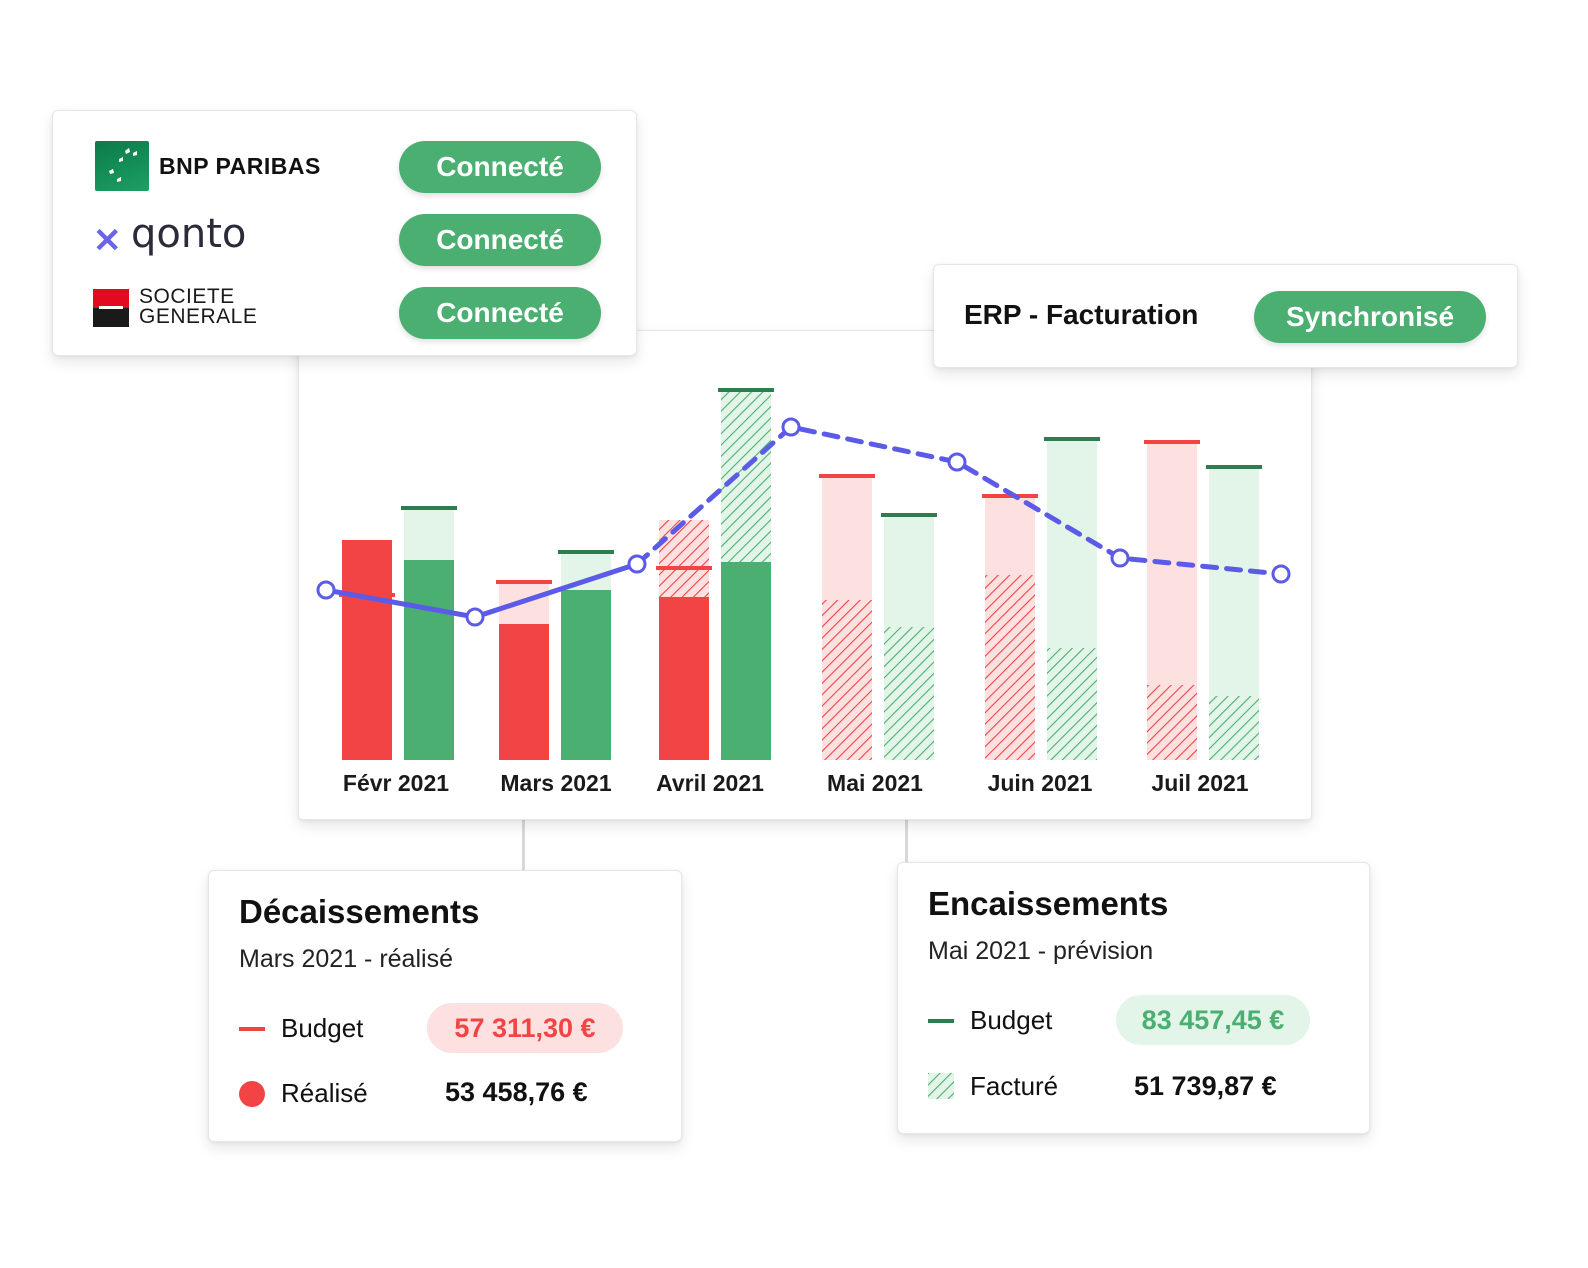 The height and width of the screenshot is (1268, 1588). I want to click on decaissements-title: Décaissements, so click(359, 911).